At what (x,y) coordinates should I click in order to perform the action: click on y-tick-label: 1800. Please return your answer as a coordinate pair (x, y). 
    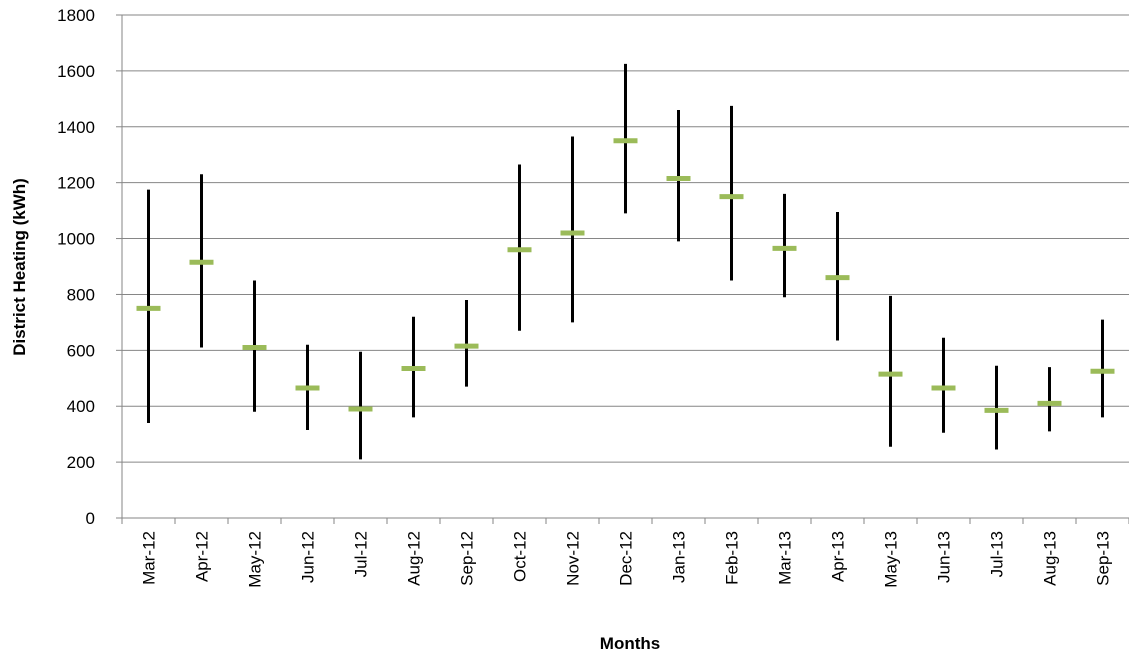
    Looking at the image, I should click on (76, 15).